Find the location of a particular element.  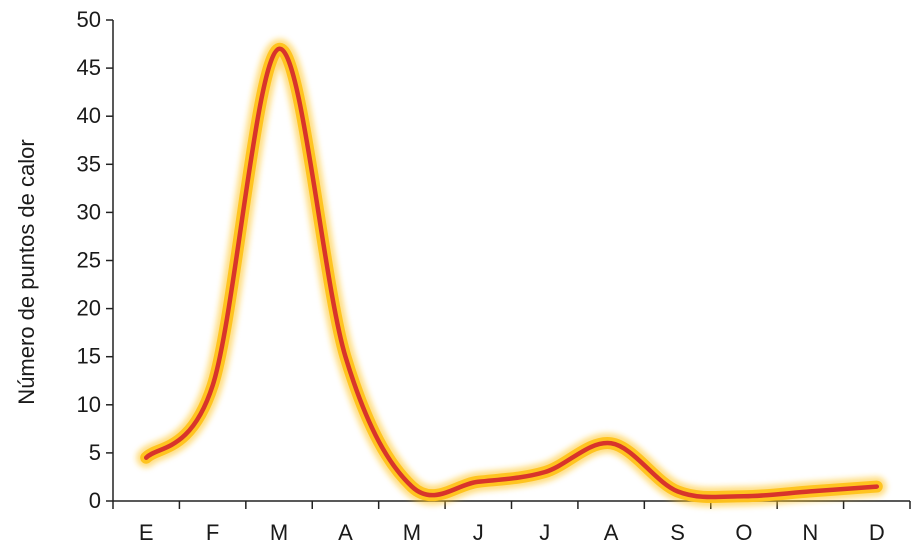

y-tick-label: 5 is located at coordinates (95, 452).